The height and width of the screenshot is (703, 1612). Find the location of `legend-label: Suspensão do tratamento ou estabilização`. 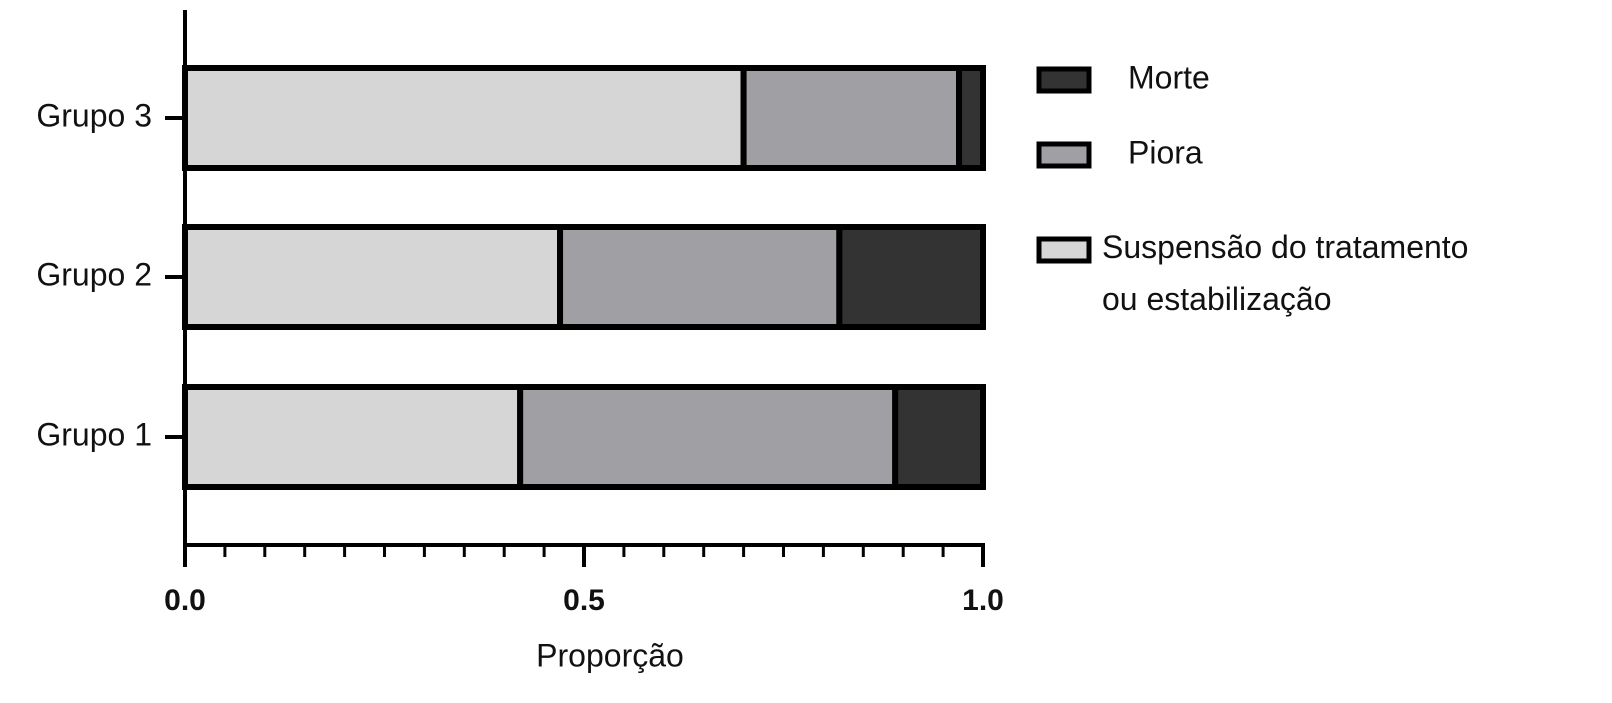

legend-label: Suspensão do tratamento ou estabilização is located at coordinates (1285, 273).